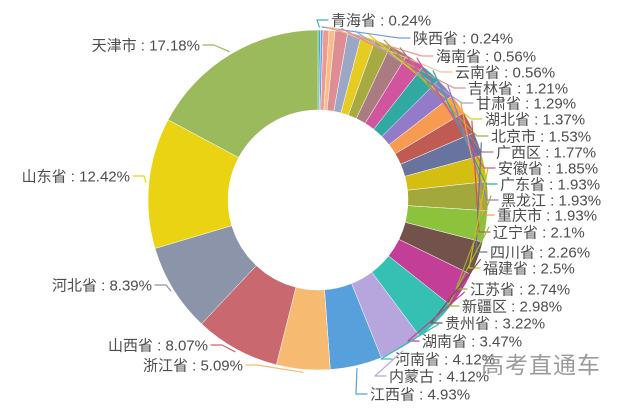  What do you see at coordinates (193, 366) in the screenshot?
I see `slice-label: 浙江省 : 5.09%` at bounding box center [193, 366].